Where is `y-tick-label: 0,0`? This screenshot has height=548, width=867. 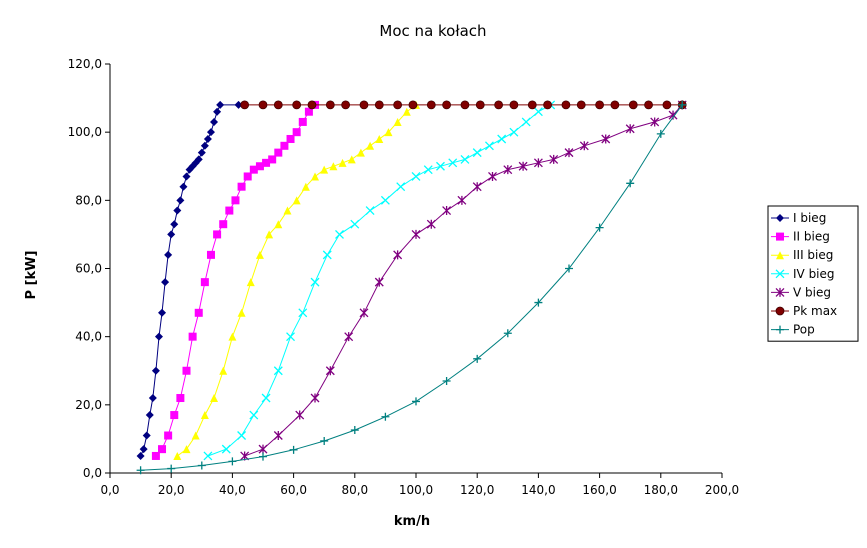 y-tick-label: 0,0 is located at coordinates (92, 473).